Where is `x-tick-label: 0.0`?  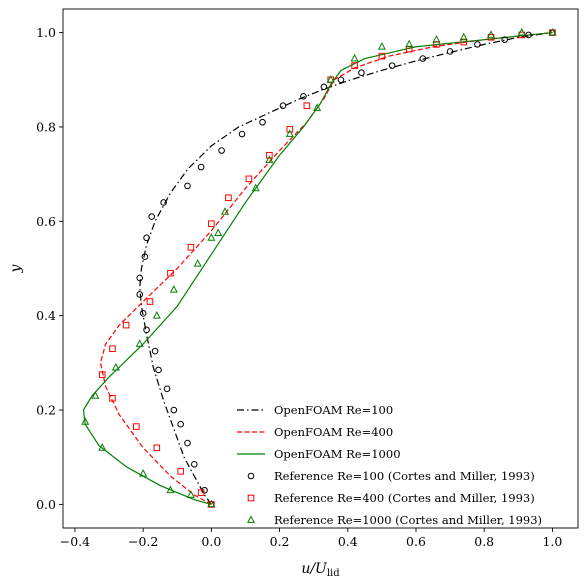 x-tick-label: 0.0 is located at coordinates (211, 541).